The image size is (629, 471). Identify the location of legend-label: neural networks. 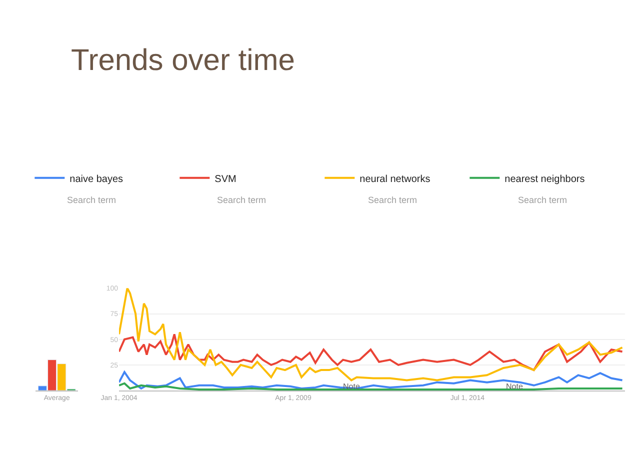
(395, 179).